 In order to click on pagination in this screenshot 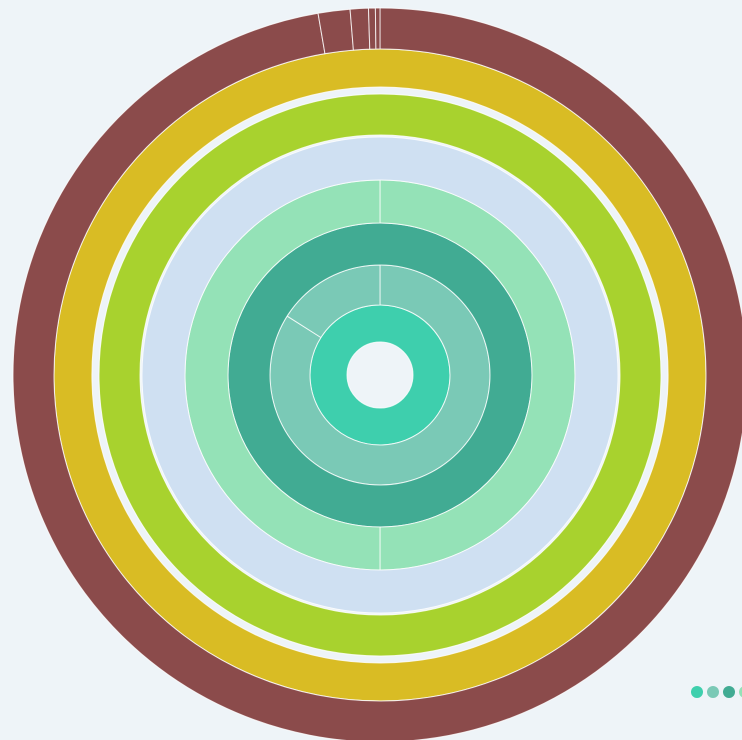, I will do `click(716, 692)`.